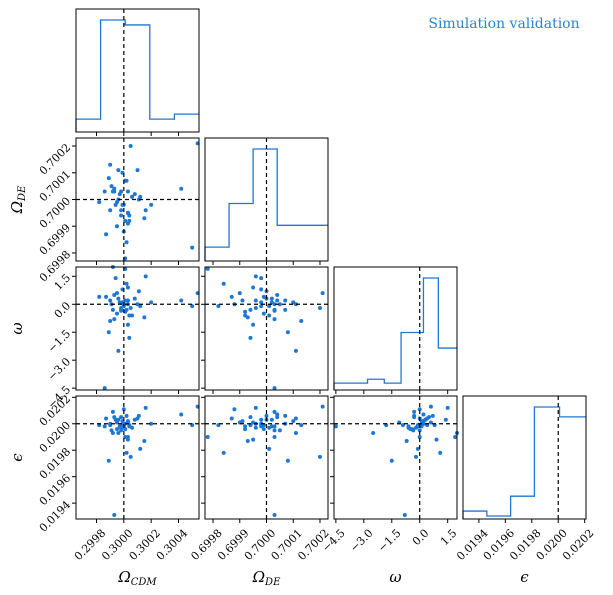 The height and width of the screenshot is (595, 613). Describe the element at coordinates (137, 75) in the screenshot. I see `histogram-ocdm` at that location.